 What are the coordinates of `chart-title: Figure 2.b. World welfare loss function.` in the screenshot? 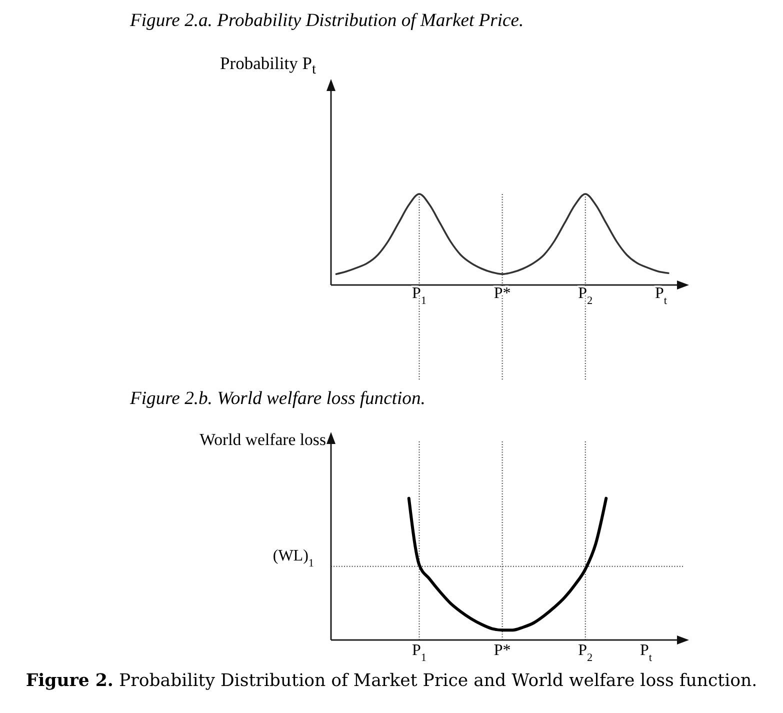 It's located at (278, 399).